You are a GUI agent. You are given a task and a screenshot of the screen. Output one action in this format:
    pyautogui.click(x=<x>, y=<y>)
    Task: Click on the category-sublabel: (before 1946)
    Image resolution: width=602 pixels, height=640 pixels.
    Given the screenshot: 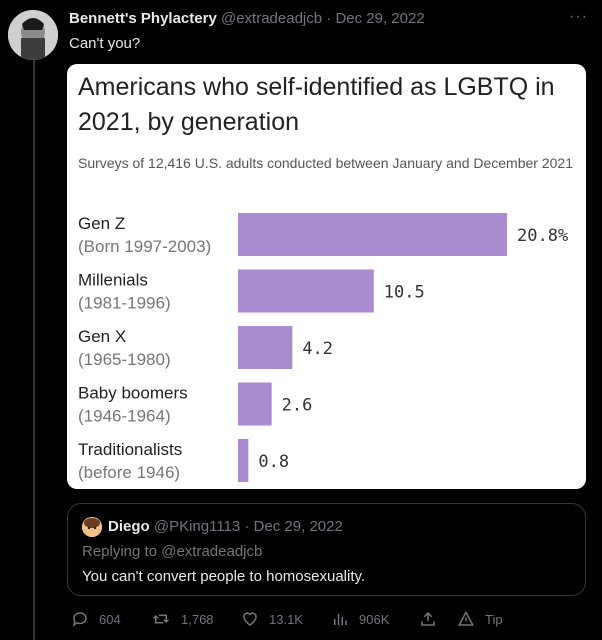 What is the action you would take?
    pyautogui.click(x=129, y=472)
    